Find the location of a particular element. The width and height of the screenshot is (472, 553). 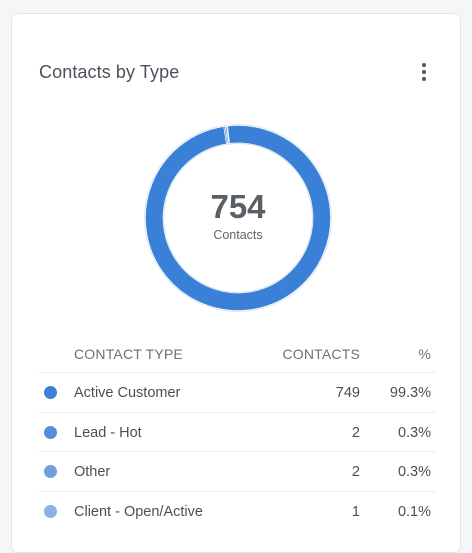

total-contacts-value: 754 is located at coordinates (238, 206).